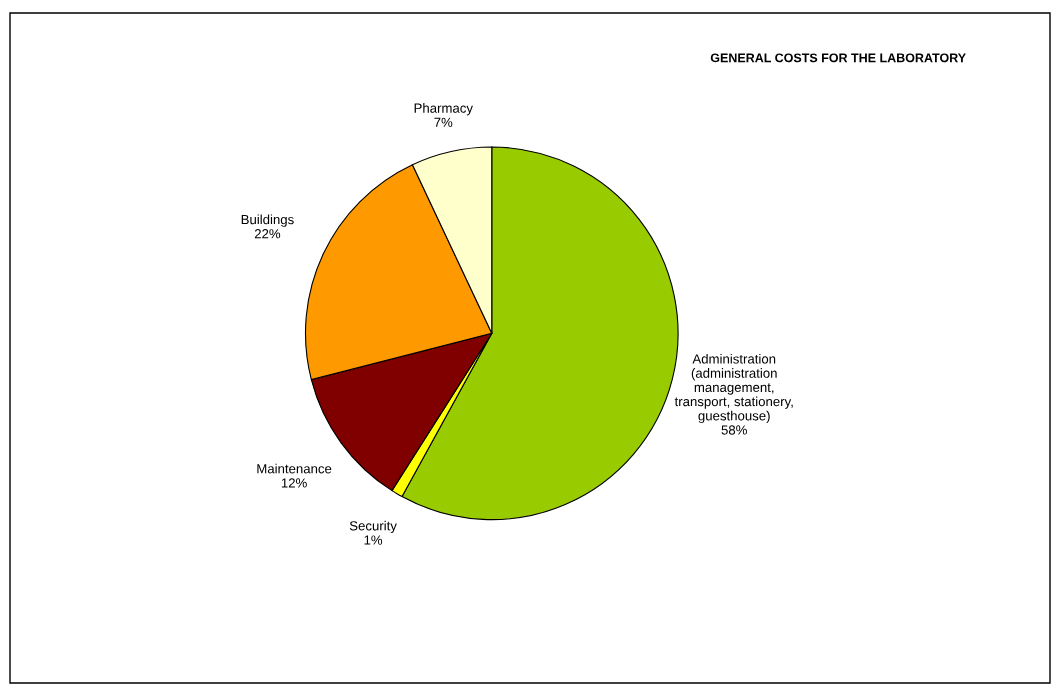  What do you see at coordinates (443, 122) in the screenshot?
I see `data-label: 7%` at bounding box center [443, 122].